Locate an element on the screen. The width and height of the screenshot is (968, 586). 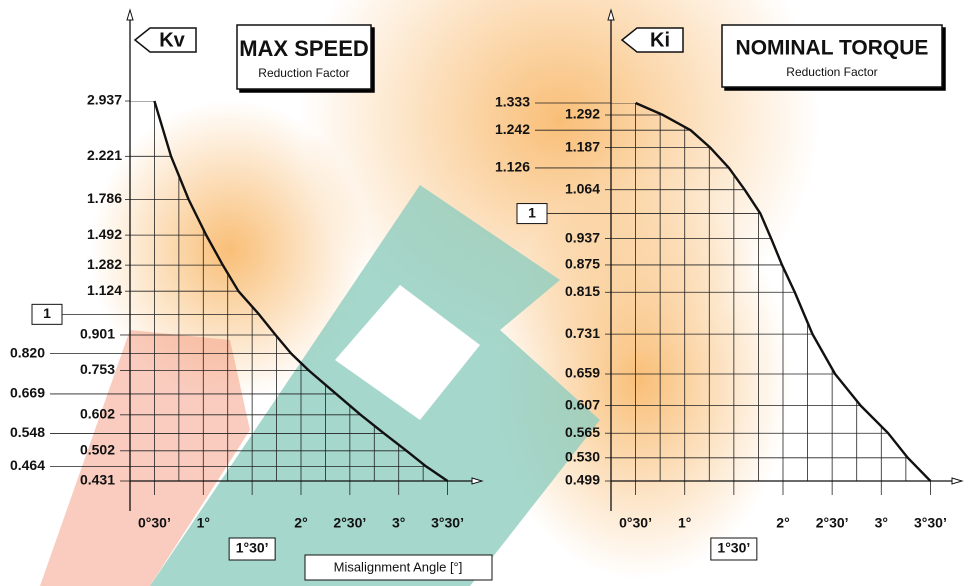
y-tick-label: 0.659 is located at coordinates (582, 373).